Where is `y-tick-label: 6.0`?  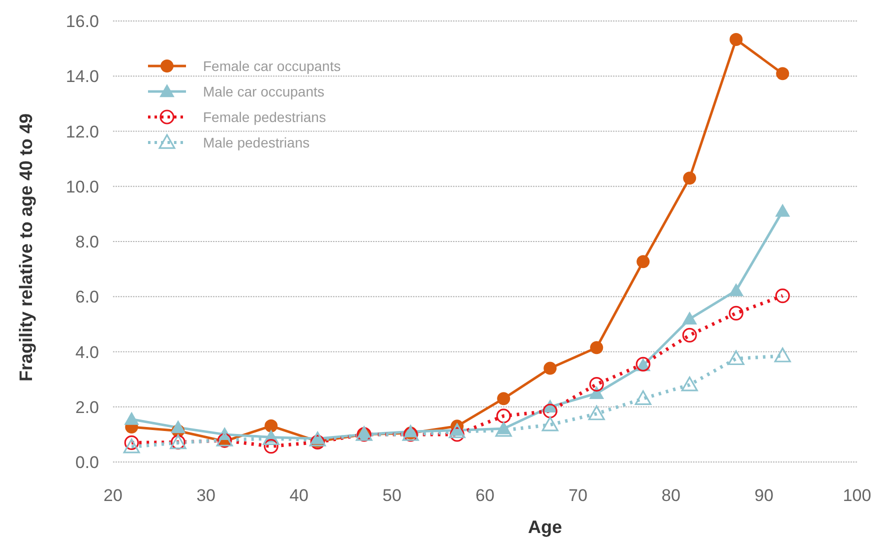 y-tick-label: 6.0 is located at coordinates (87, 297).